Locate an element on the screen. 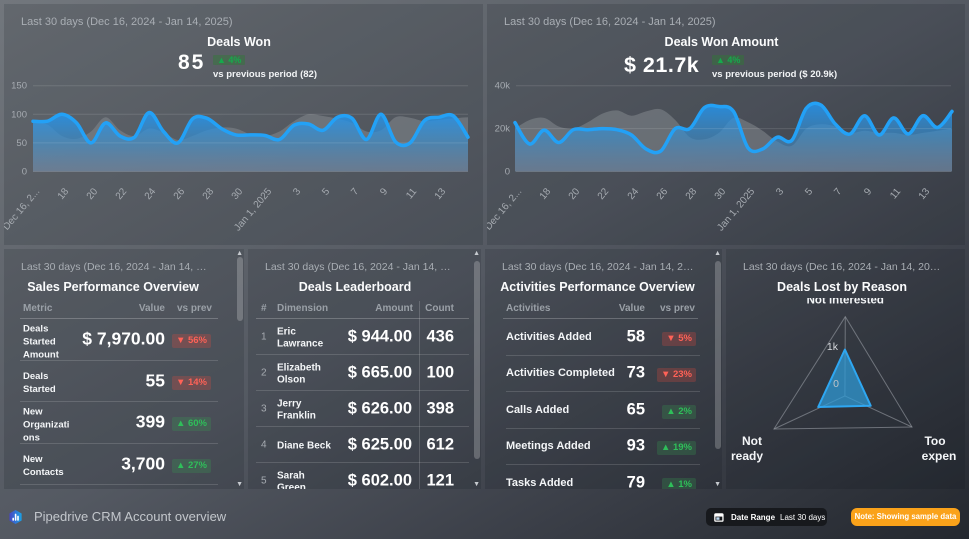  svg-text: Not is located at coordinates (752, 441).